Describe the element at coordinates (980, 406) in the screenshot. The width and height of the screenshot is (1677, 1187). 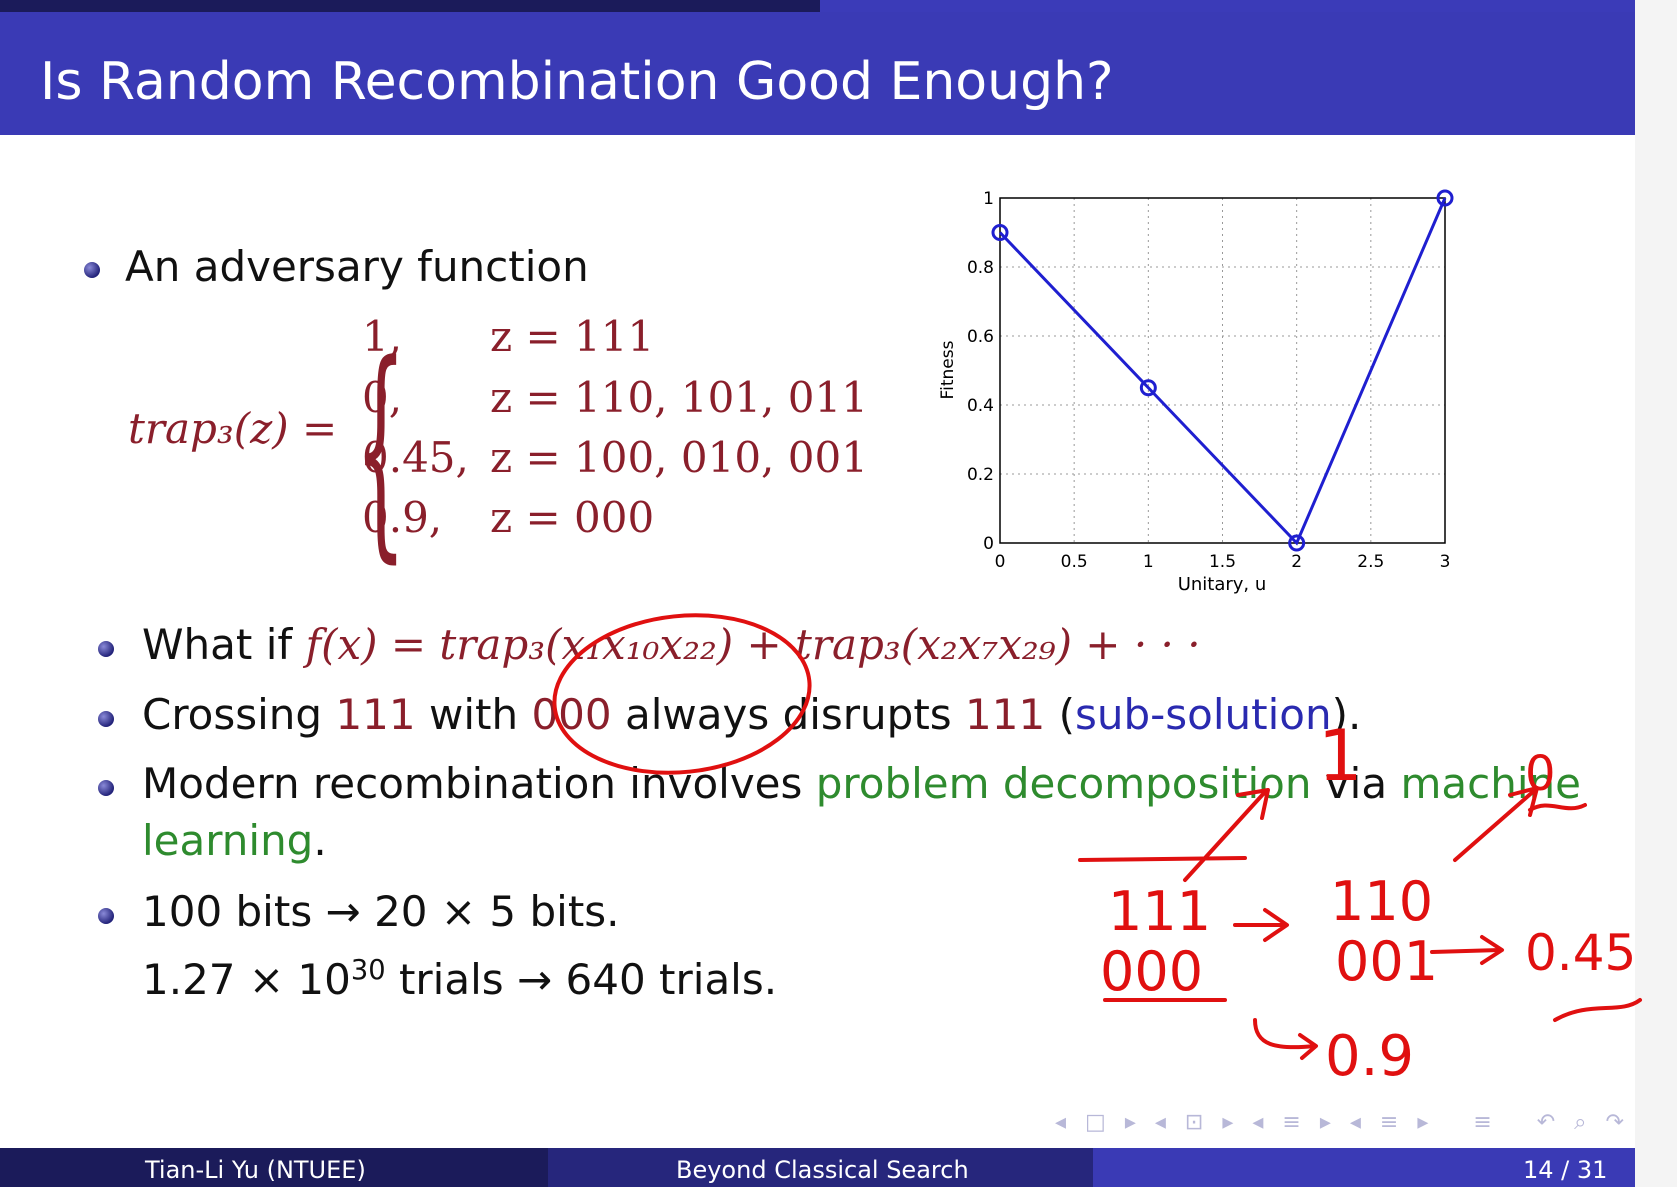
I see `y-tick-label: 0.4` at that location.